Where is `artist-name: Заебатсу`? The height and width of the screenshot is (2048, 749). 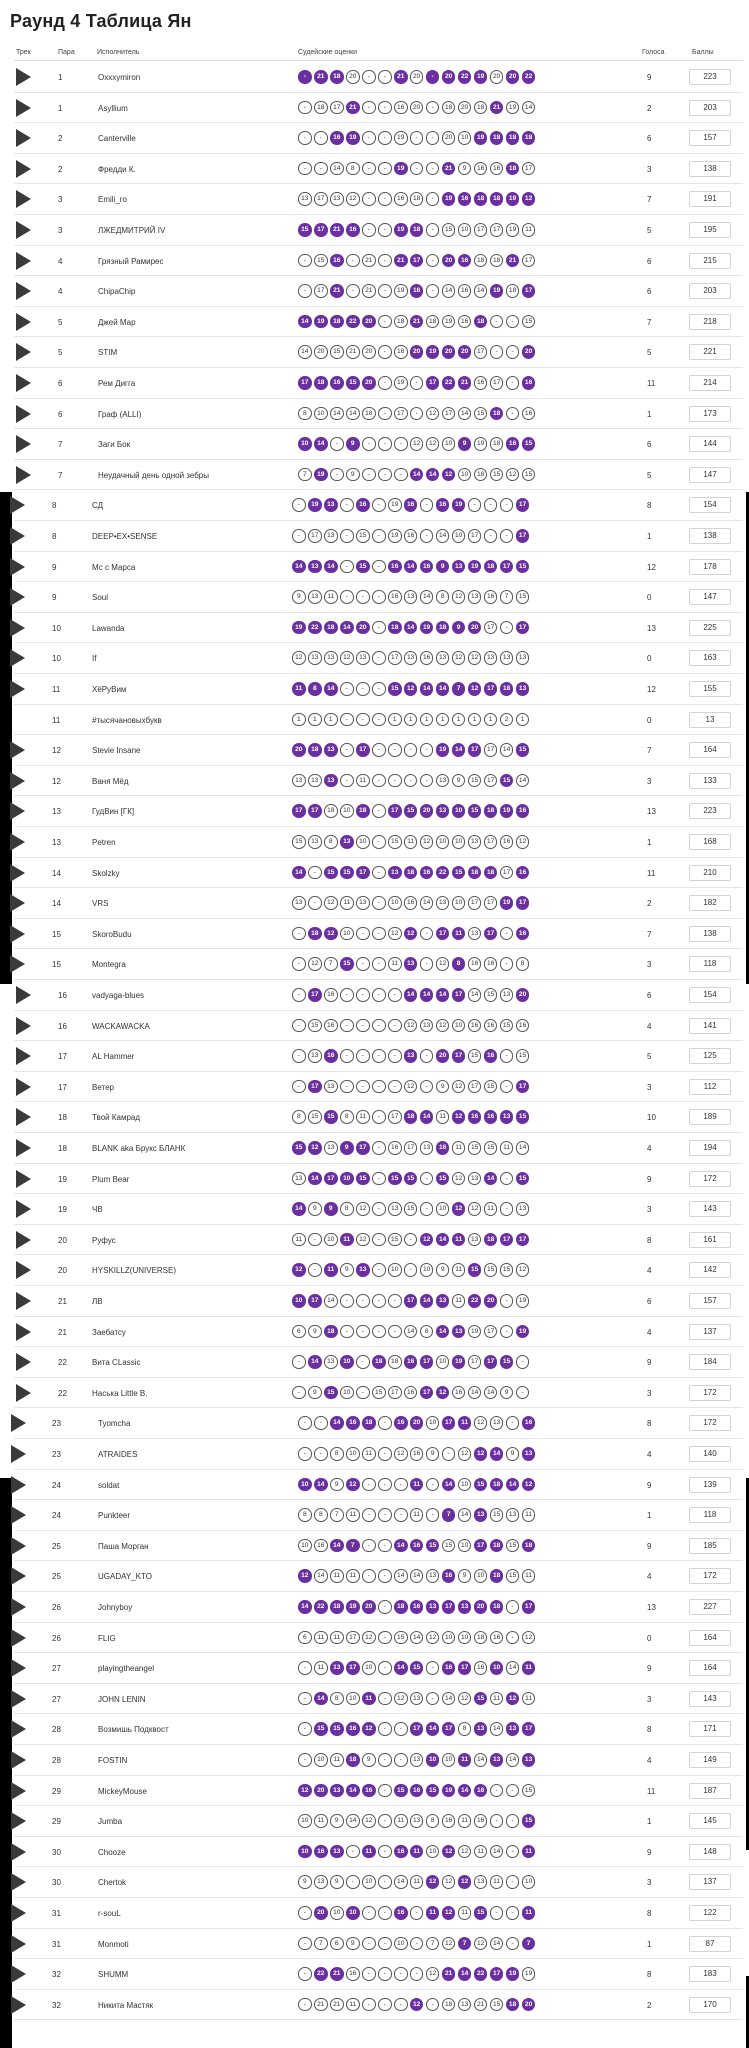
artist-name: Заебатсу is located at coordinates (109, 1332).